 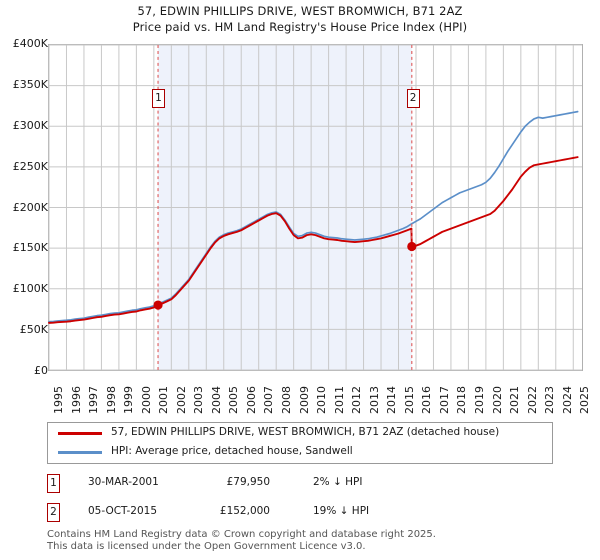 I want to click on x-axis-tick-label: 2022, so click(x=532, y=400).